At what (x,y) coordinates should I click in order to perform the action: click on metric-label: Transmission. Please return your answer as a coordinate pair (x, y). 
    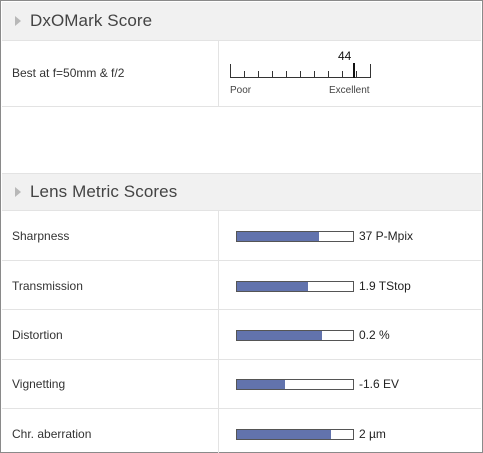
    Looking at the image, I should click on (47, 286).